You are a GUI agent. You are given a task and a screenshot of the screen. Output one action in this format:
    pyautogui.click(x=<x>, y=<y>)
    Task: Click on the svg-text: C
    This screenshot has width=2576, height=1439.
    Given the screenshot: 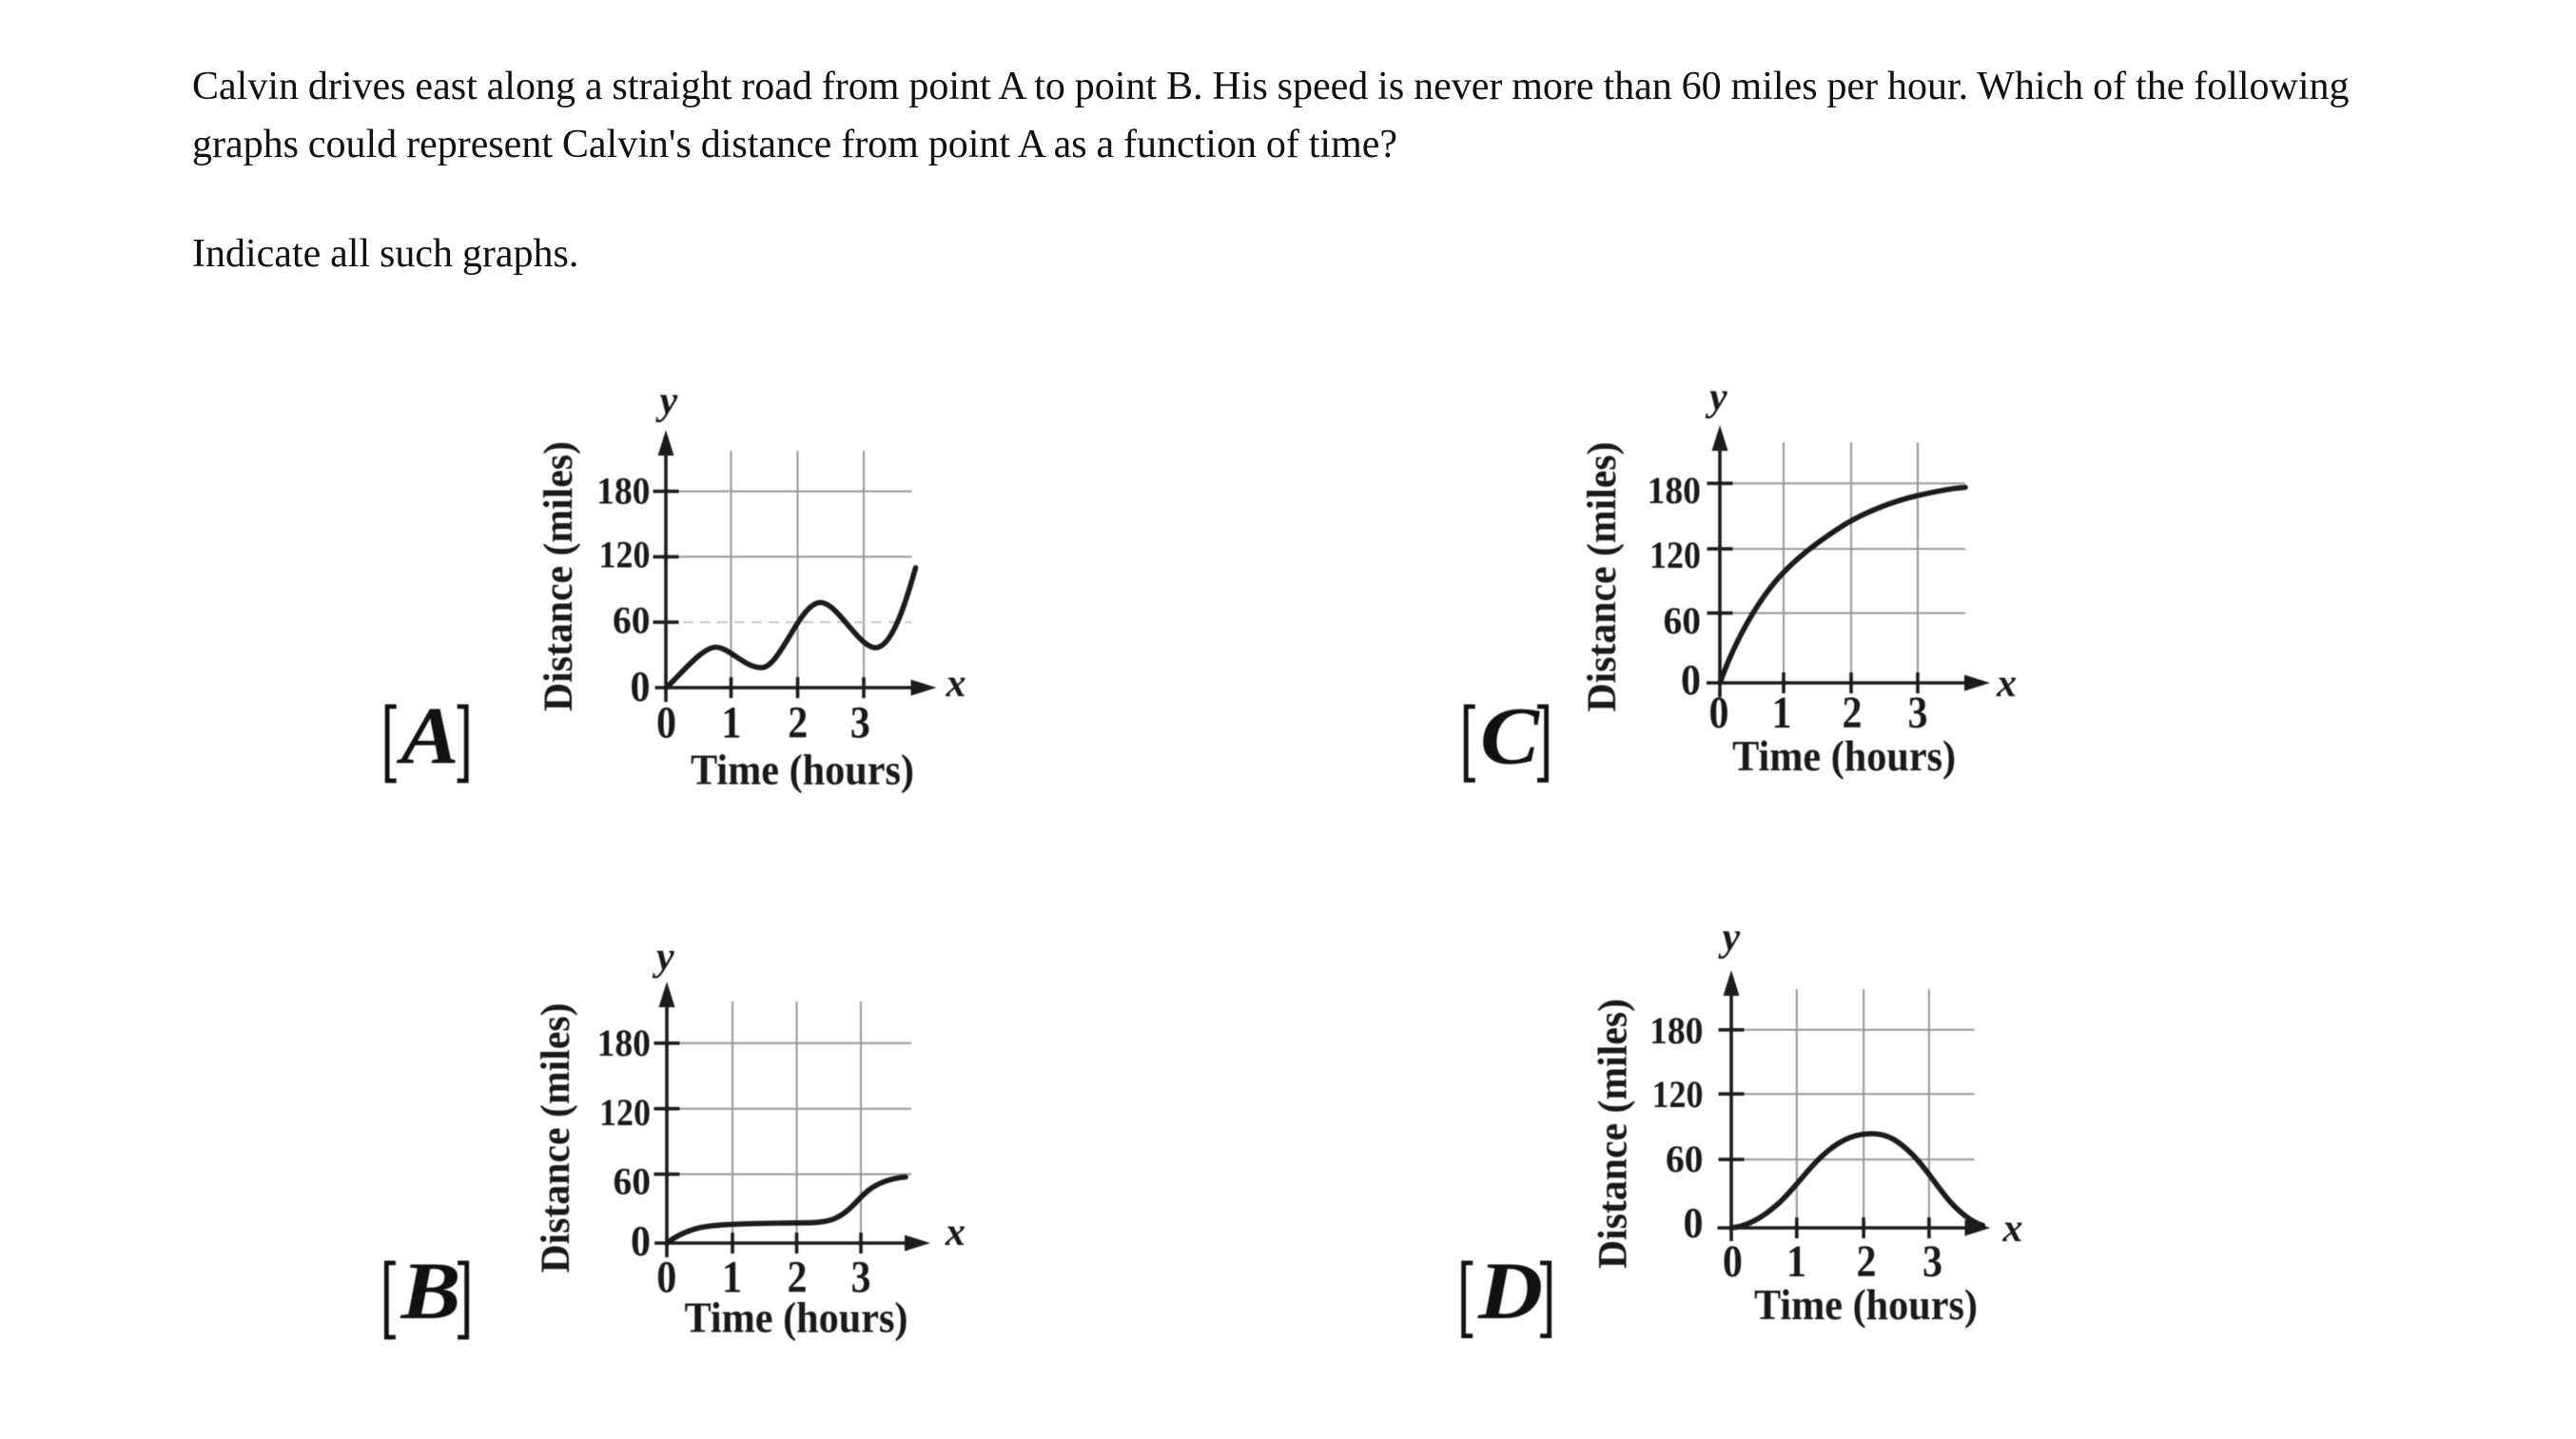 What is the action you would take?
    pyautogui.click(x=1511, y=736)
    